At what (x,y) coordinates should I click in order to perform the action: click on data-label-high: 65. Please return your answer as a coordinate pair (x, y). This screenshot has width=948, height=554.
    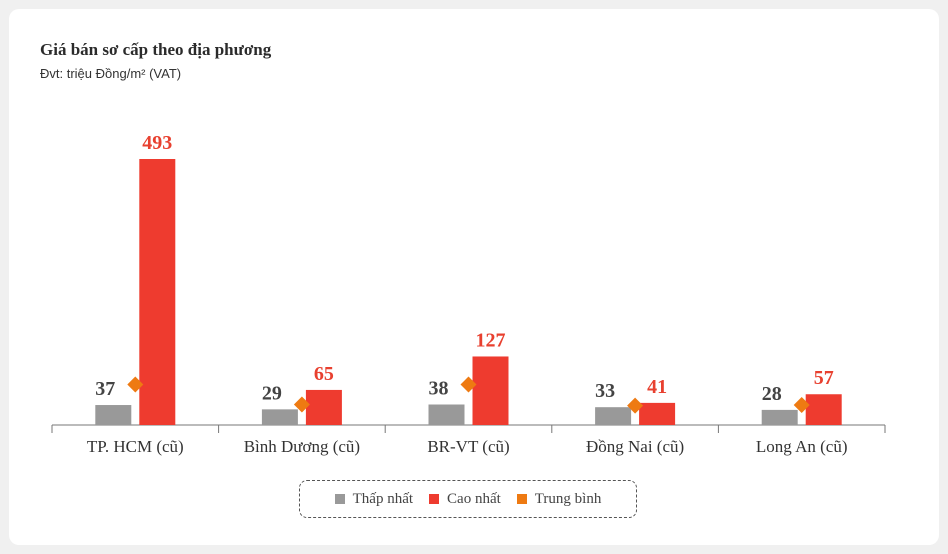
    Looking at the image, I should click on (324, 374).